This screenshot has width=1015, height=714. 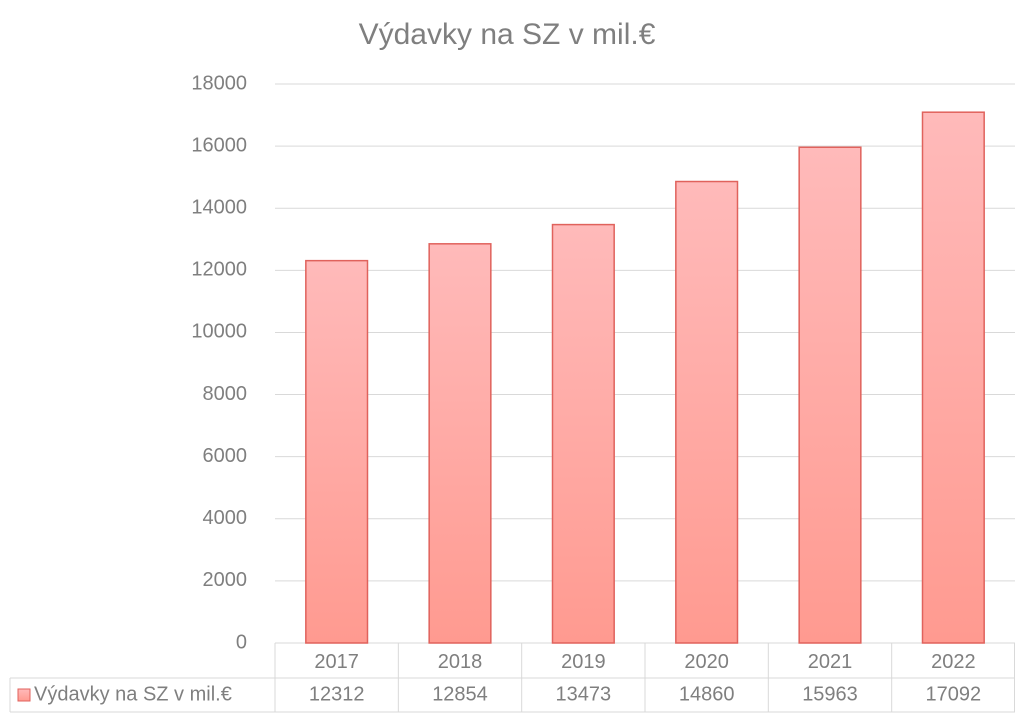 I want to click on y-tick-label: 18000, so click(x=219, y=83).